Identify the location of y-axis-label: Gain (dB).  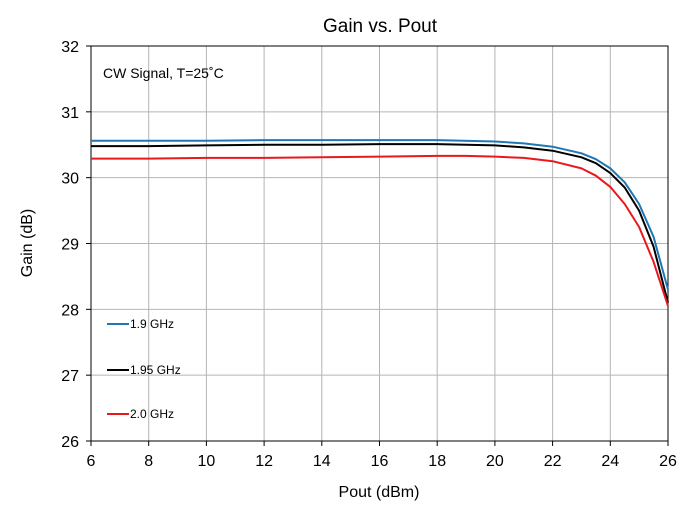
(27, 243).